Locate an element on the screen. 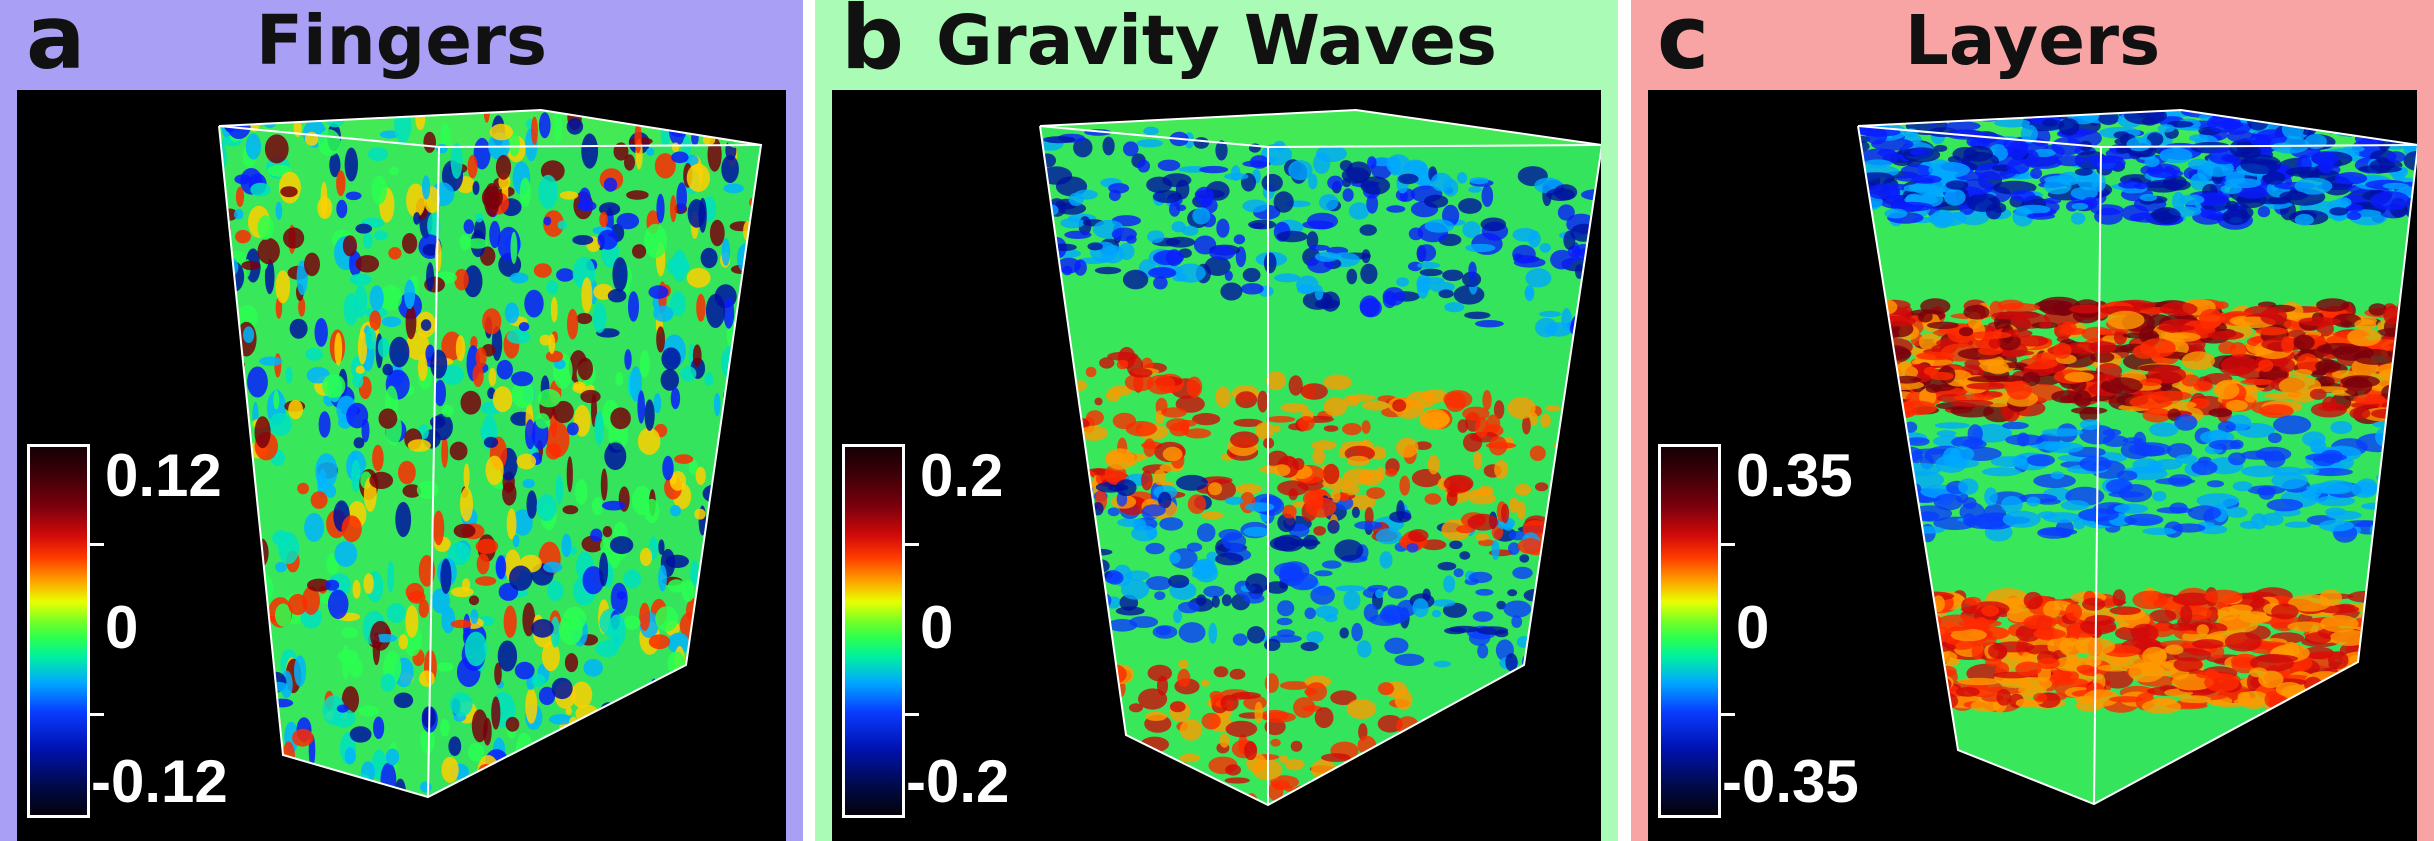 The width and height of the screenshot is (2434, 841). colorbar: 0.2 0 -0.2 is located at coordinates (948, 627).